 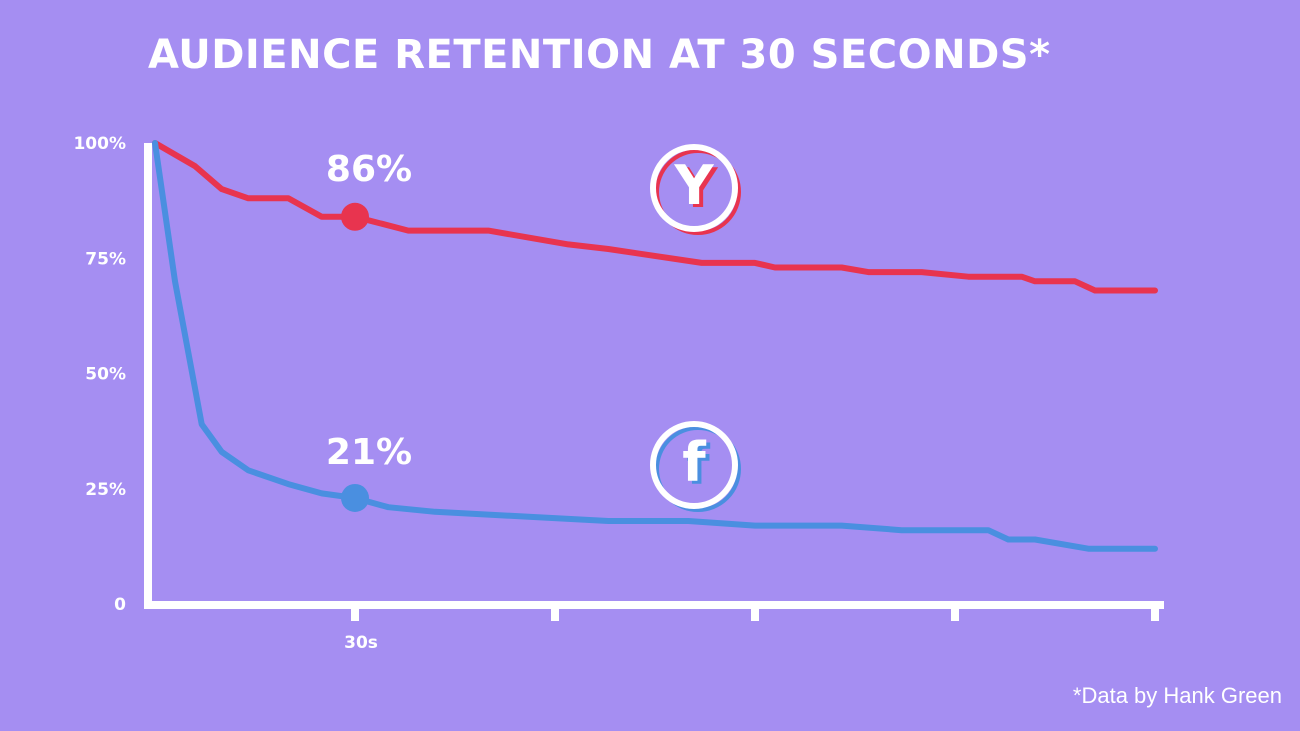 I want to click on facebook-highlight-point, so click(x=355, y=497).